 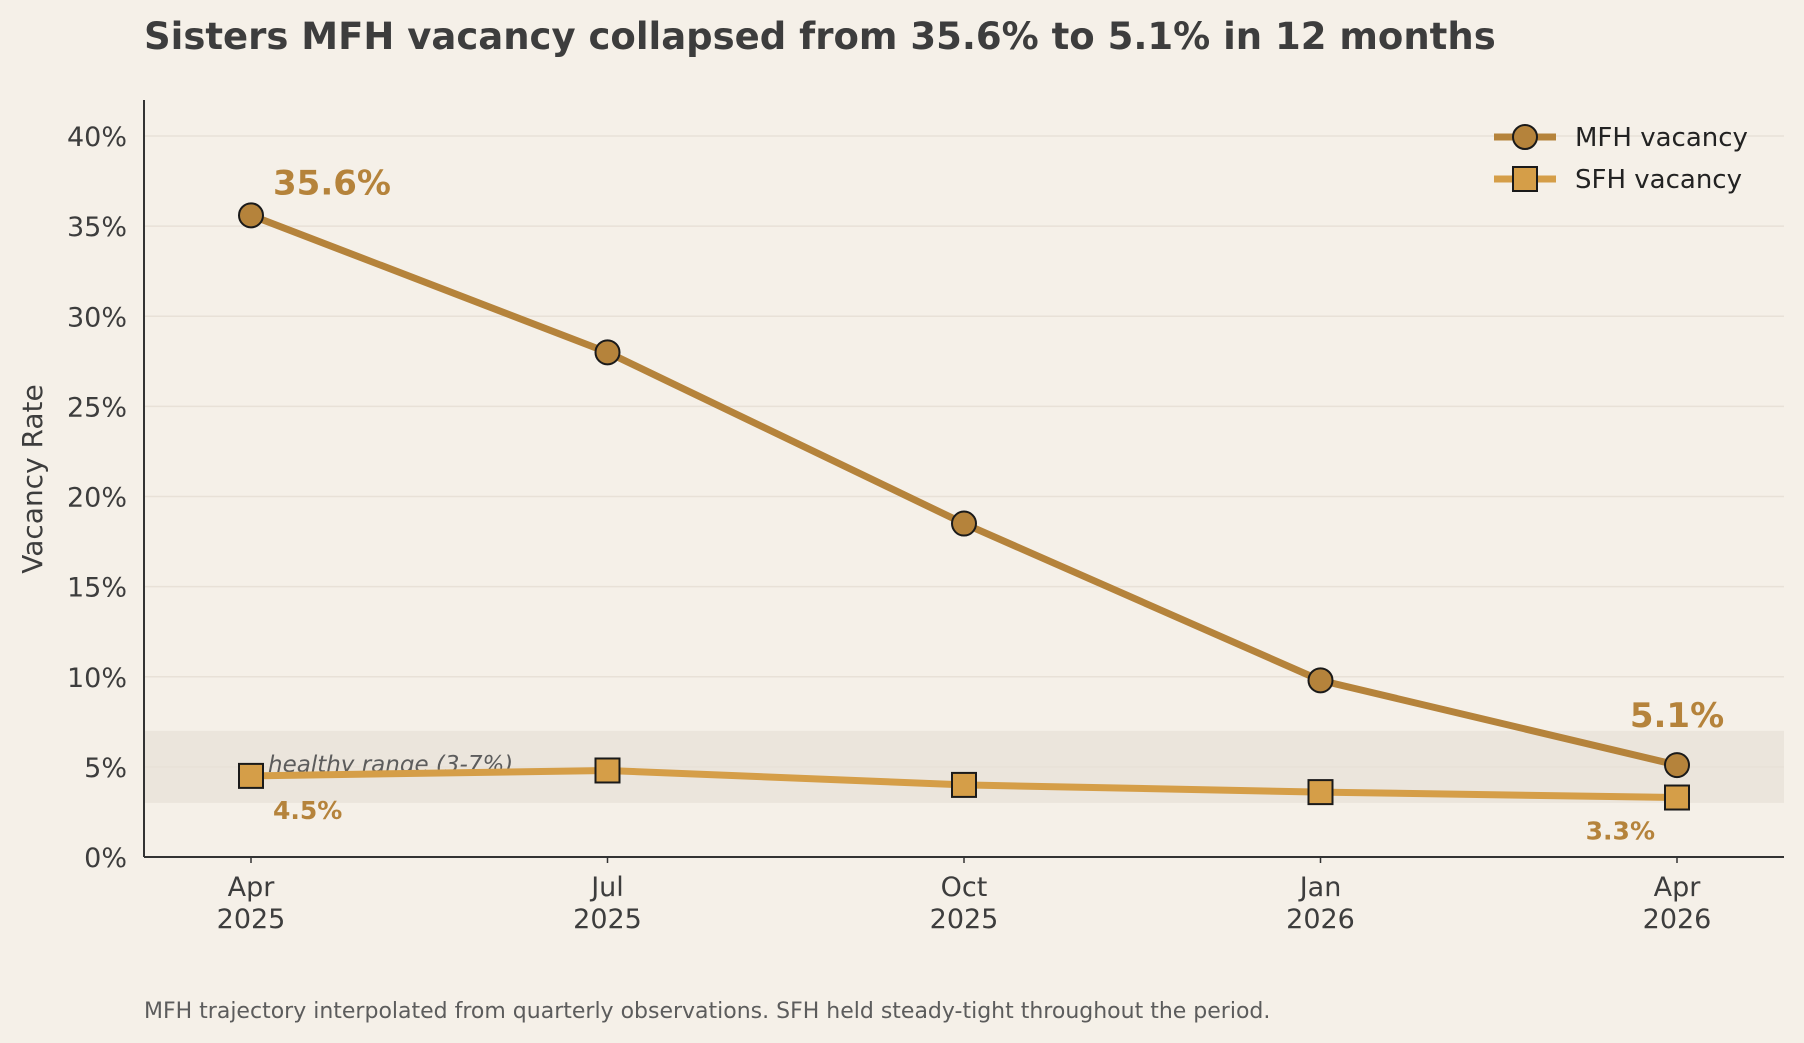 I want to click on data-label-5-1pct: 5.1%, so click(x=1677, y=716).